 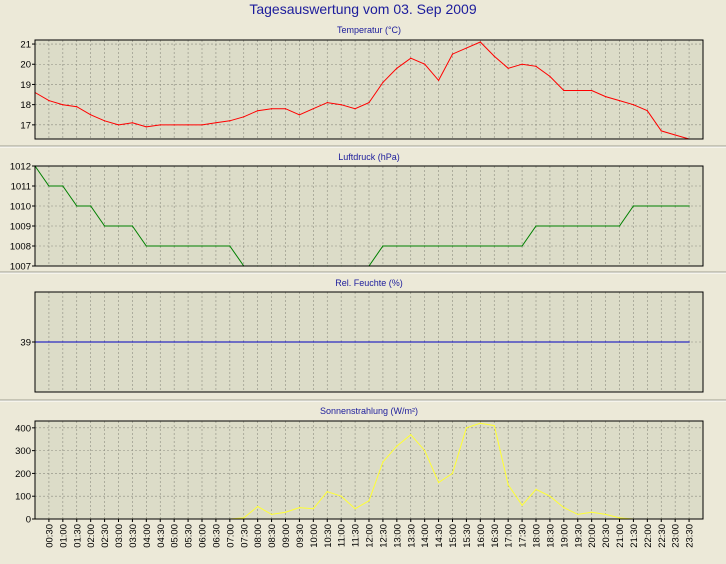 What do you see at coordinates (20, 167) in the screenshot?
I see `y-tick-label: 1012` at bounding box center [20, 167].